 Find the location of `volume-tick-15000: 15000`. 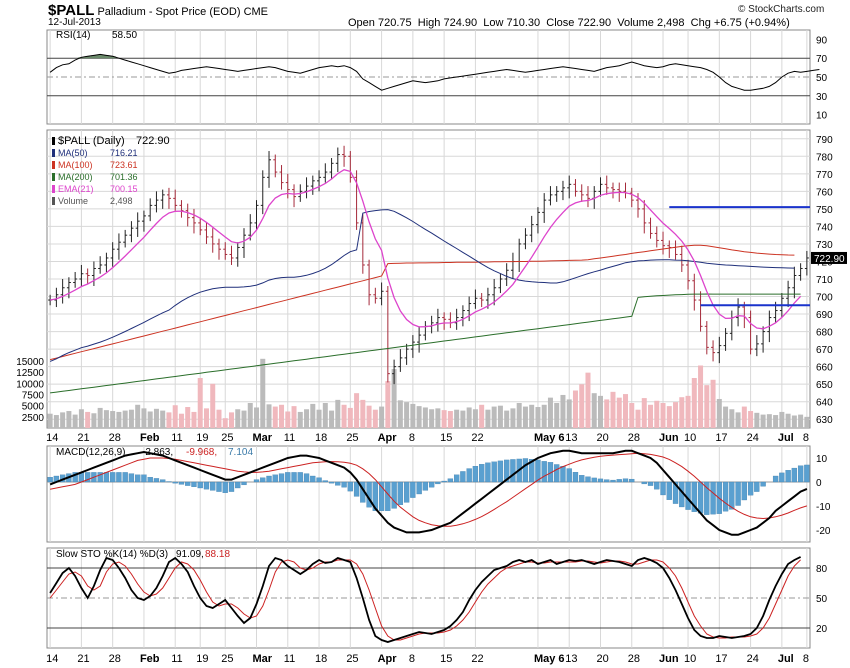

volume-tick-15000: 15000 is located at coordinates (30, 362).